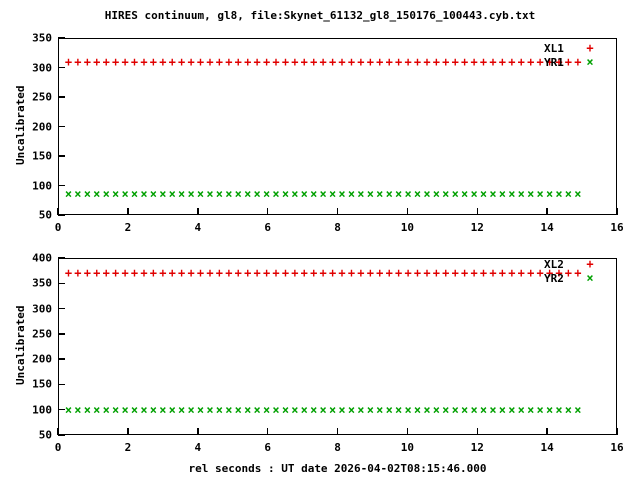 This screenshot has height=480, width=640. I want to click on y-tick-label-bottom: 350, so click(42, 283).